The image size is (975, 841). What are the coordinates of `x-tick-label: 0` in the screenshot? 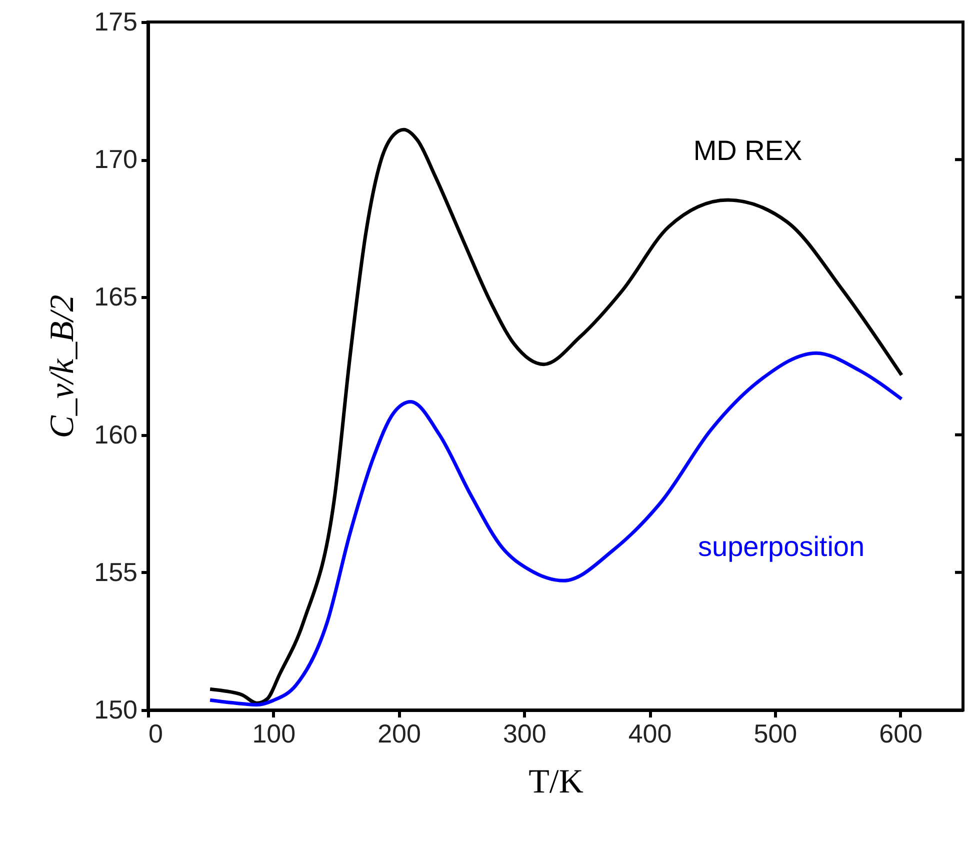 It's located at (155, 733).